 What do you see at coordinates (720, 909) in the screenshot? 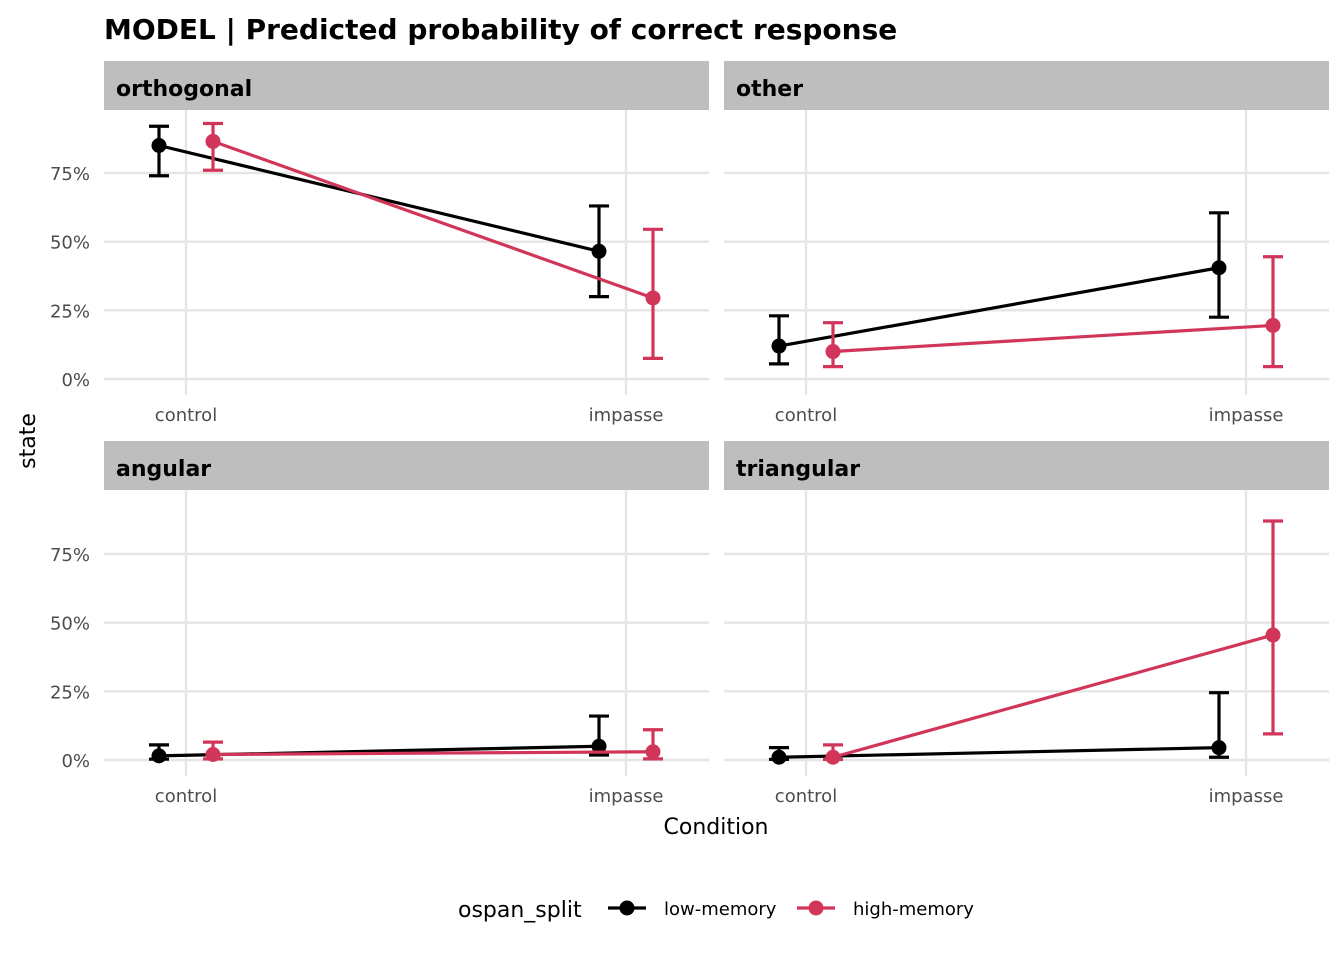
I see `legend-label: low-memory` at bounding box center [720, 909].